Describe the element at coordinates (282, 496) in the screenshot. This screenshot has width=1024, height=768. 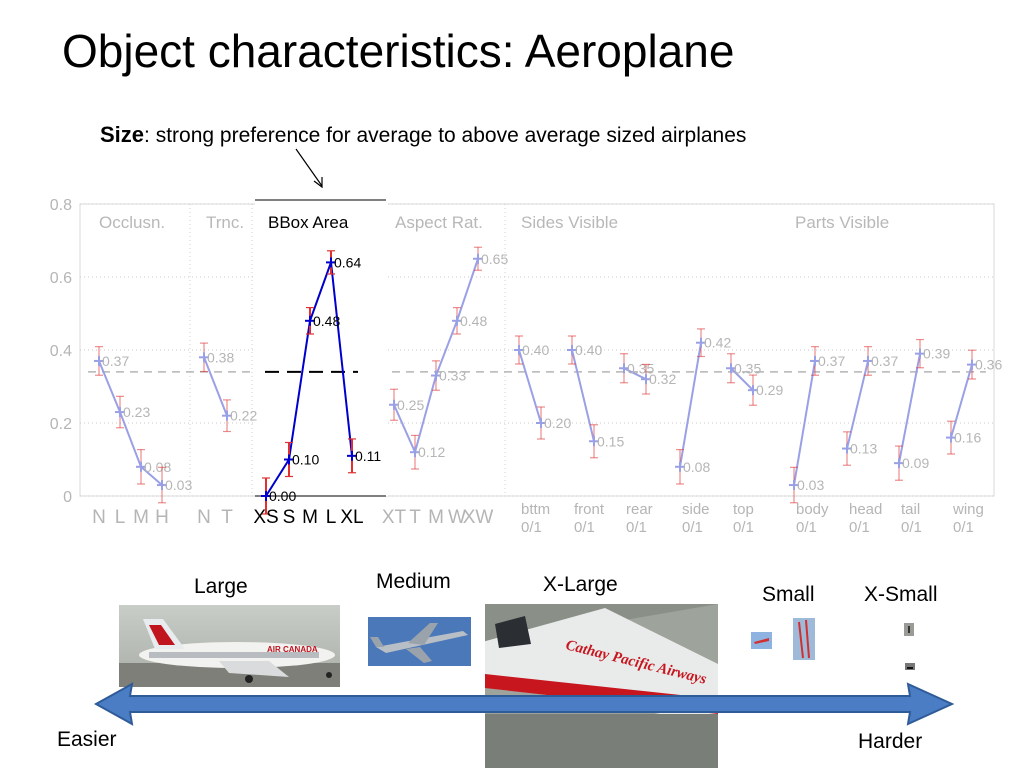
I see `highlight-data-label: 0.00` at that location.